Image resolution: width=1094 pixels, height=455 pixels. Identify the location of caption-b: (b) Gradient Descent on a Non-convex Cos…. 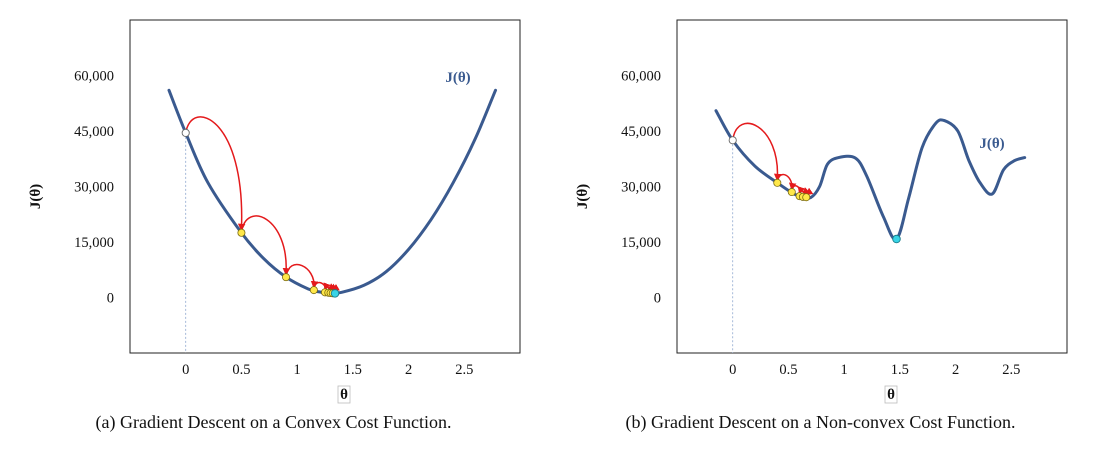
(820, 422).